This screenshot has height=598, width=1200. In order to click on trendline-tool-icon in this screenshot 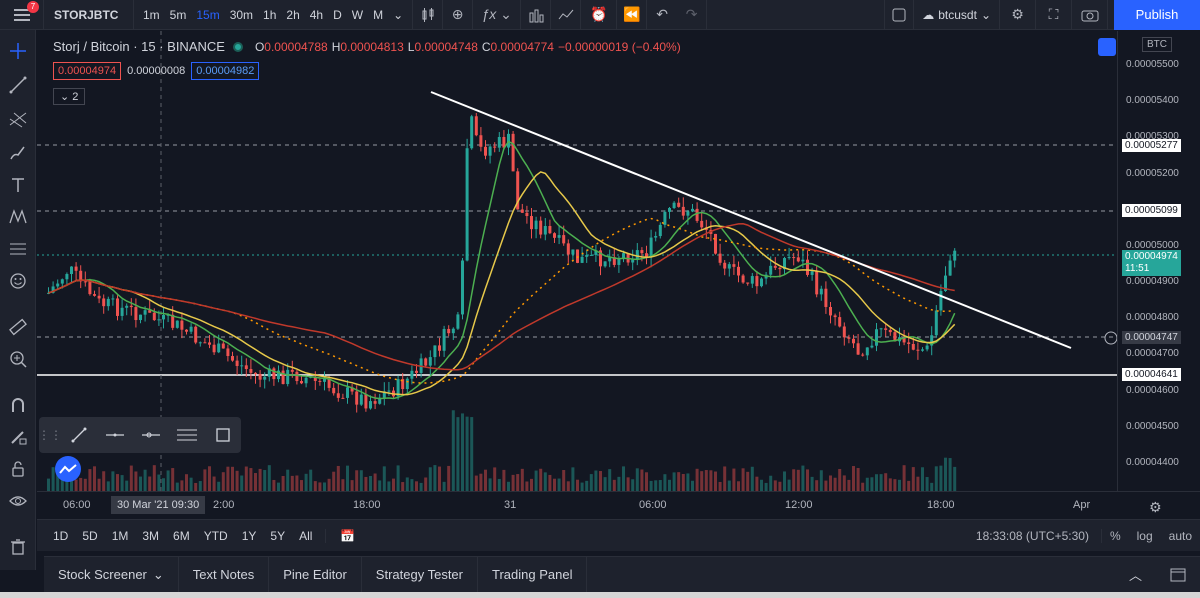, I will do `click(79, 435)`.